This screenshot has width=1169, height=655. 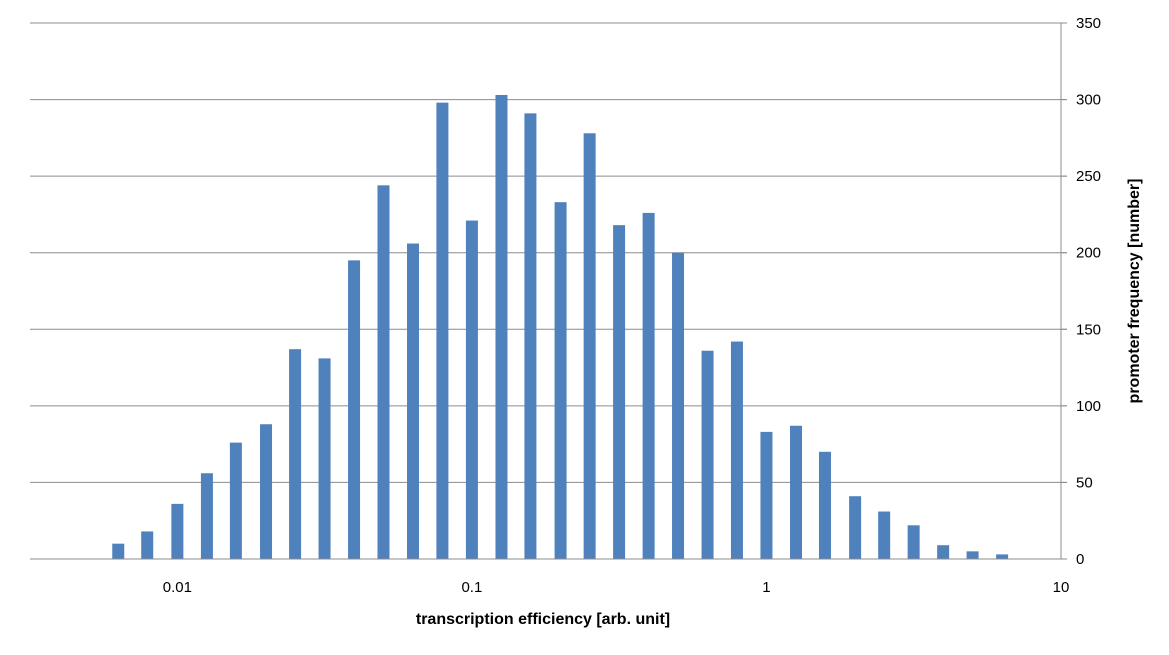 What do you see at coordinates (543, 619) in the screenshot?
I see `x-axis-title: transcription efficiency [arb. unit]` at bounding box center [543, 619].